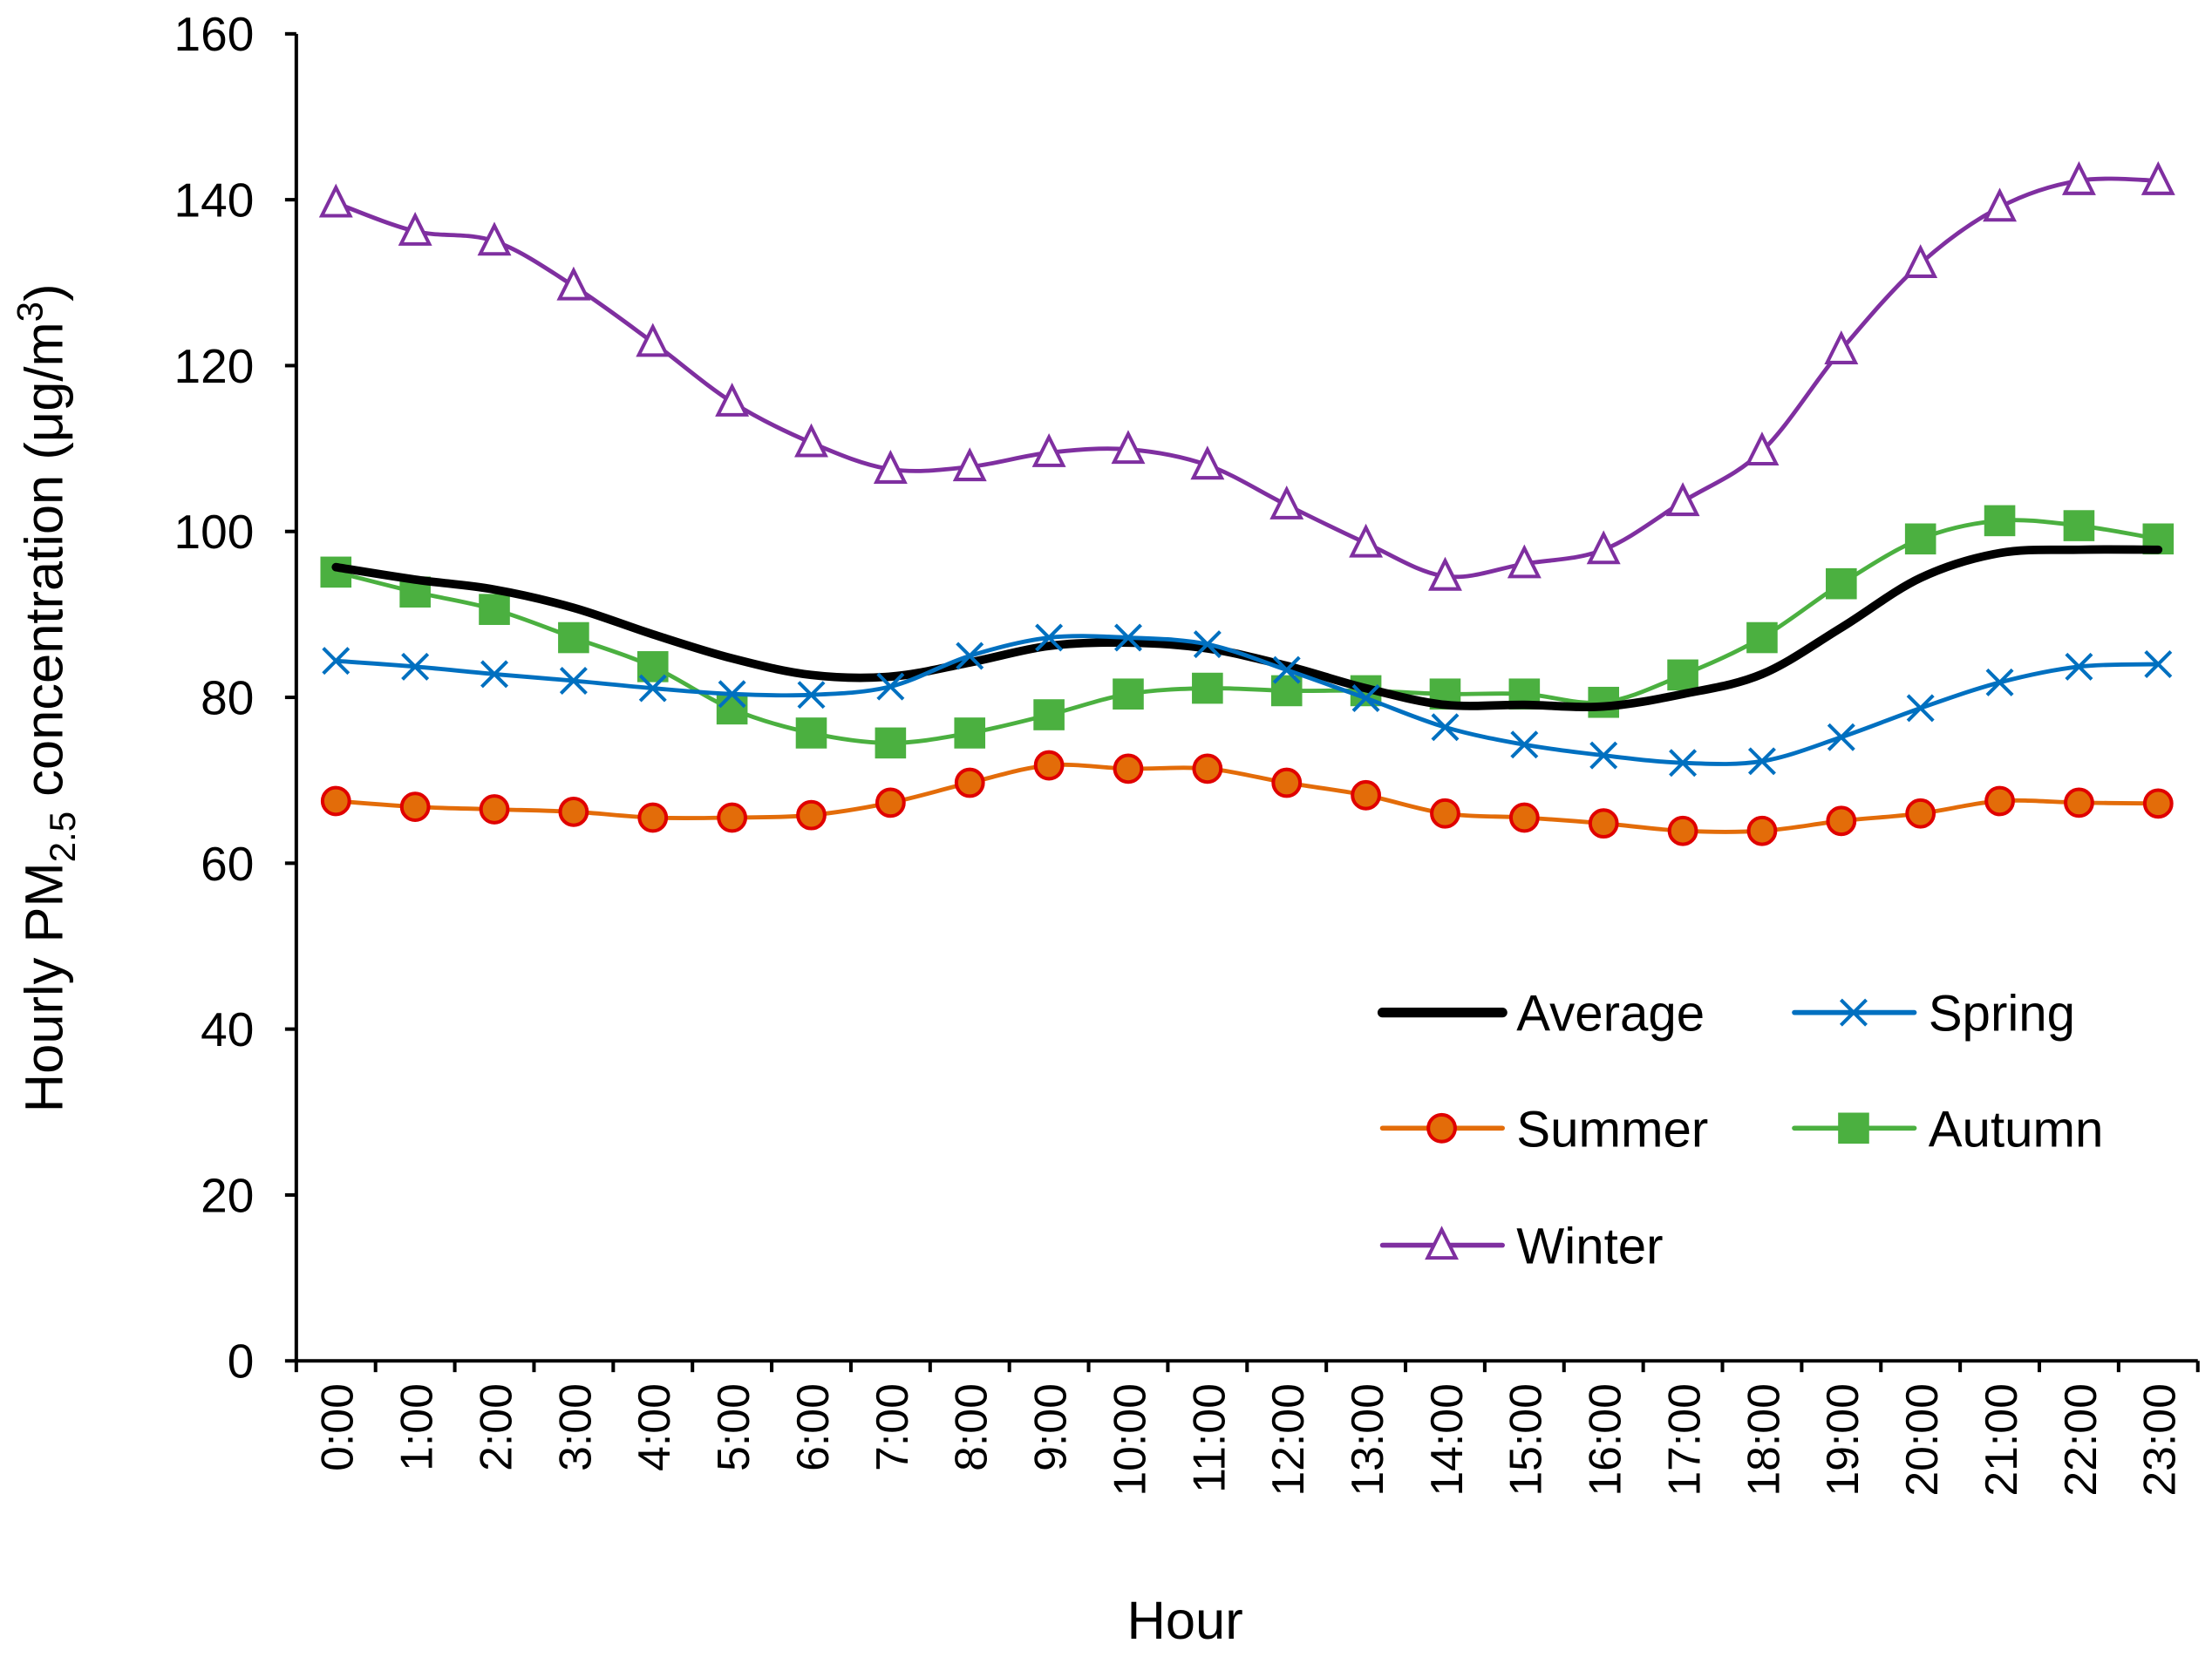 This screenshot has width=2212, height=1657. Describe the element at coordinates (1129, 1440) in the screenshot. I see `x-tick-label: 10:00` at that location.